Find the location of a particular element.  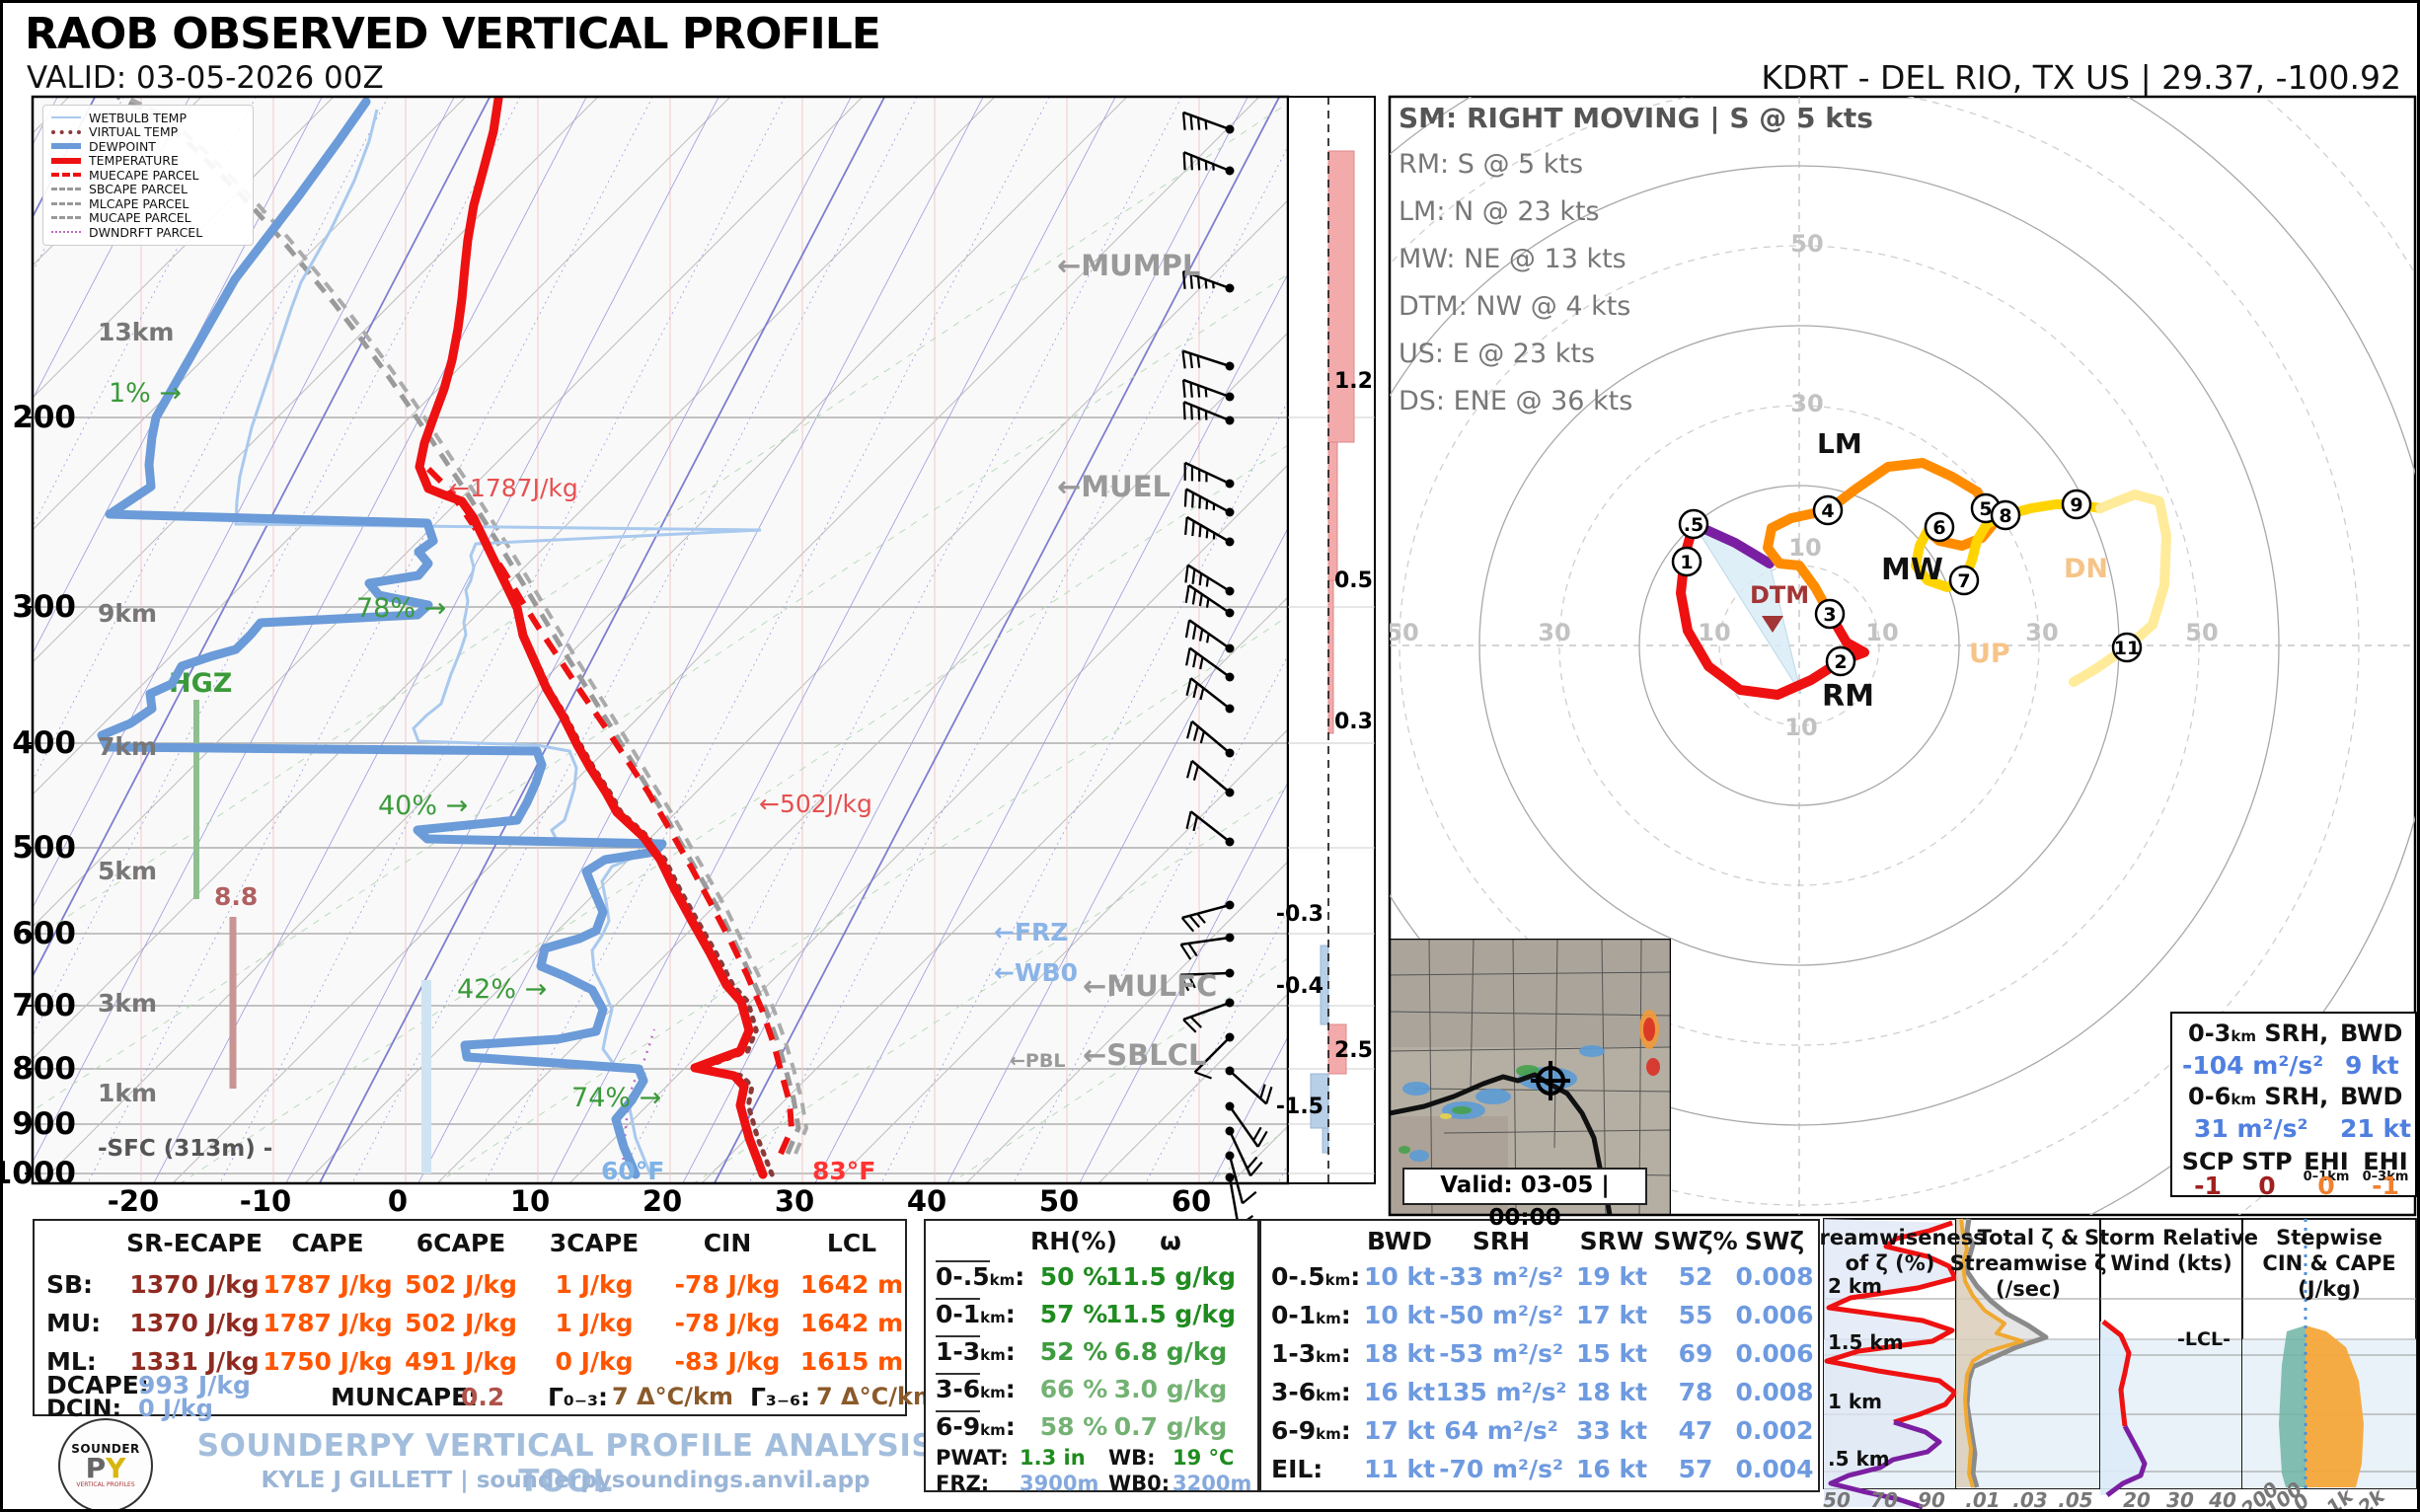

omega-value-label: 2.5 is located at coordinates (1353, 1050).